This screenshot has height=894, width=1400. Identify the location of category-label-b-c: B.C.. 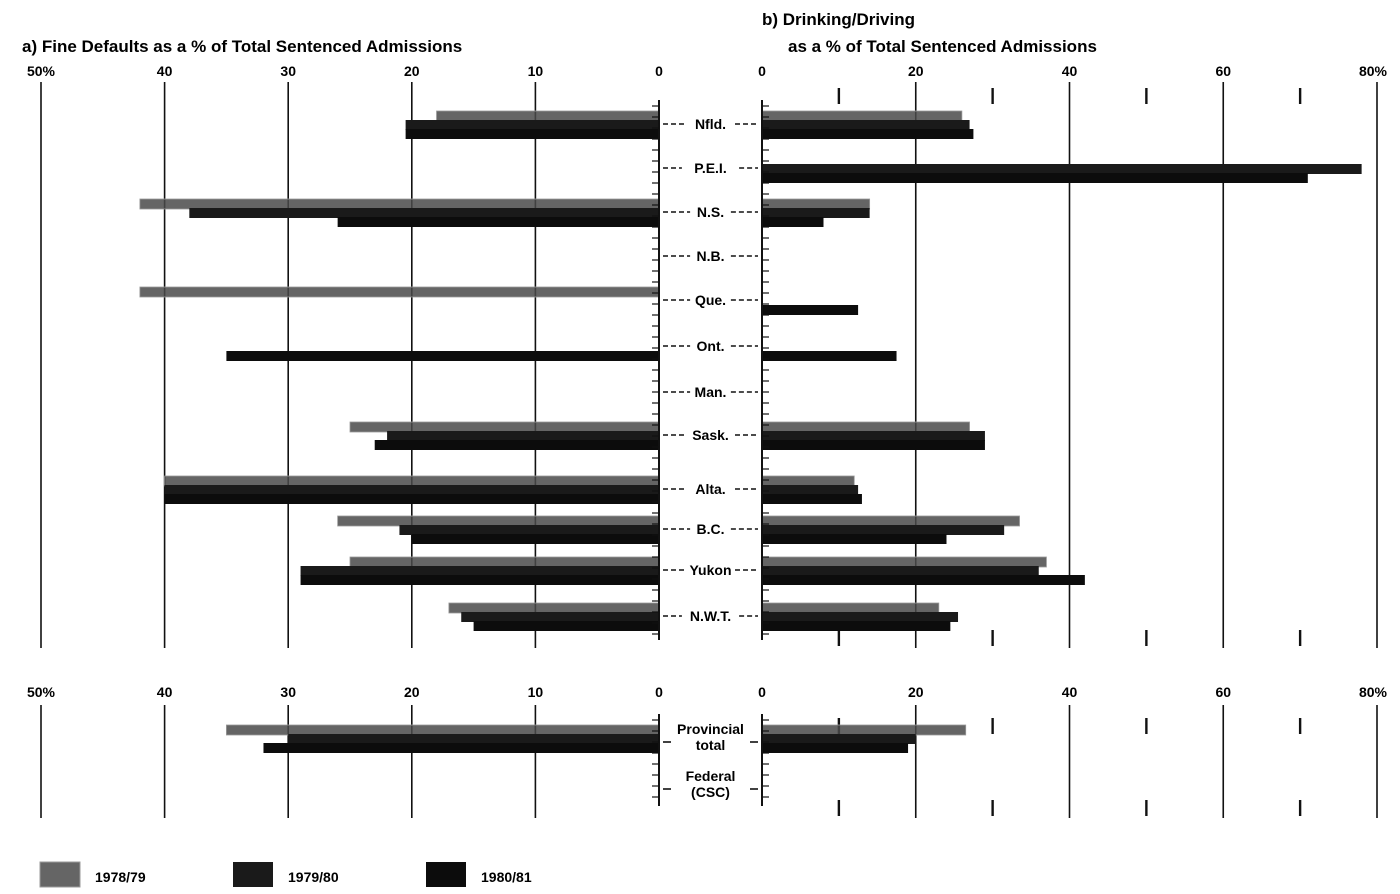
(711, 529).